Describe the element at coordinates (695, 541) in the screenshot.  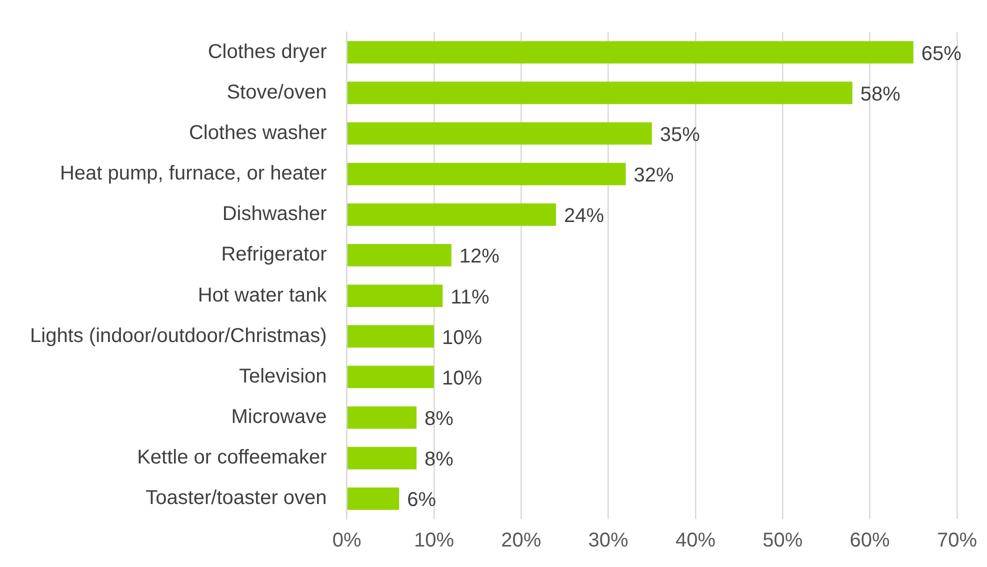
I see `x-tick-label: 40%` at that location.